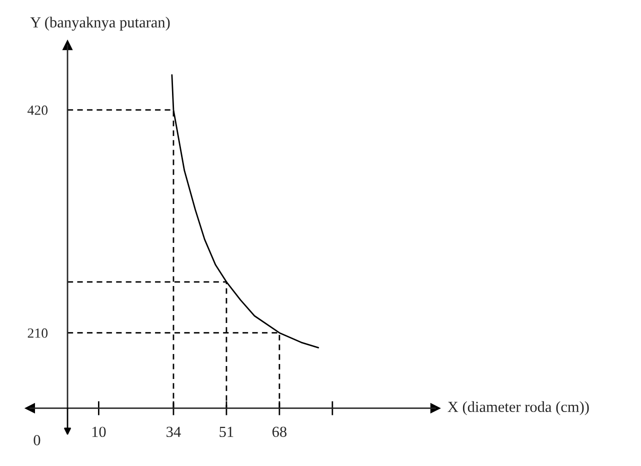 The height and width of the screenshot is (466, 641). I want to click on x-tick-label: 51, so click(227, 432).